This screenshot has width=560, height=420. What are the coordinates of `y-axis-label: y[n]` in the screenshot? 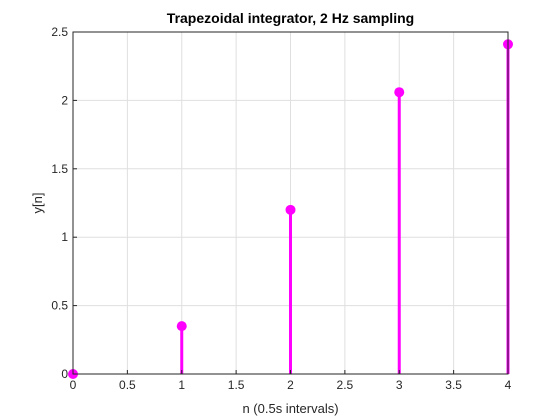 It's located at (37, 203).